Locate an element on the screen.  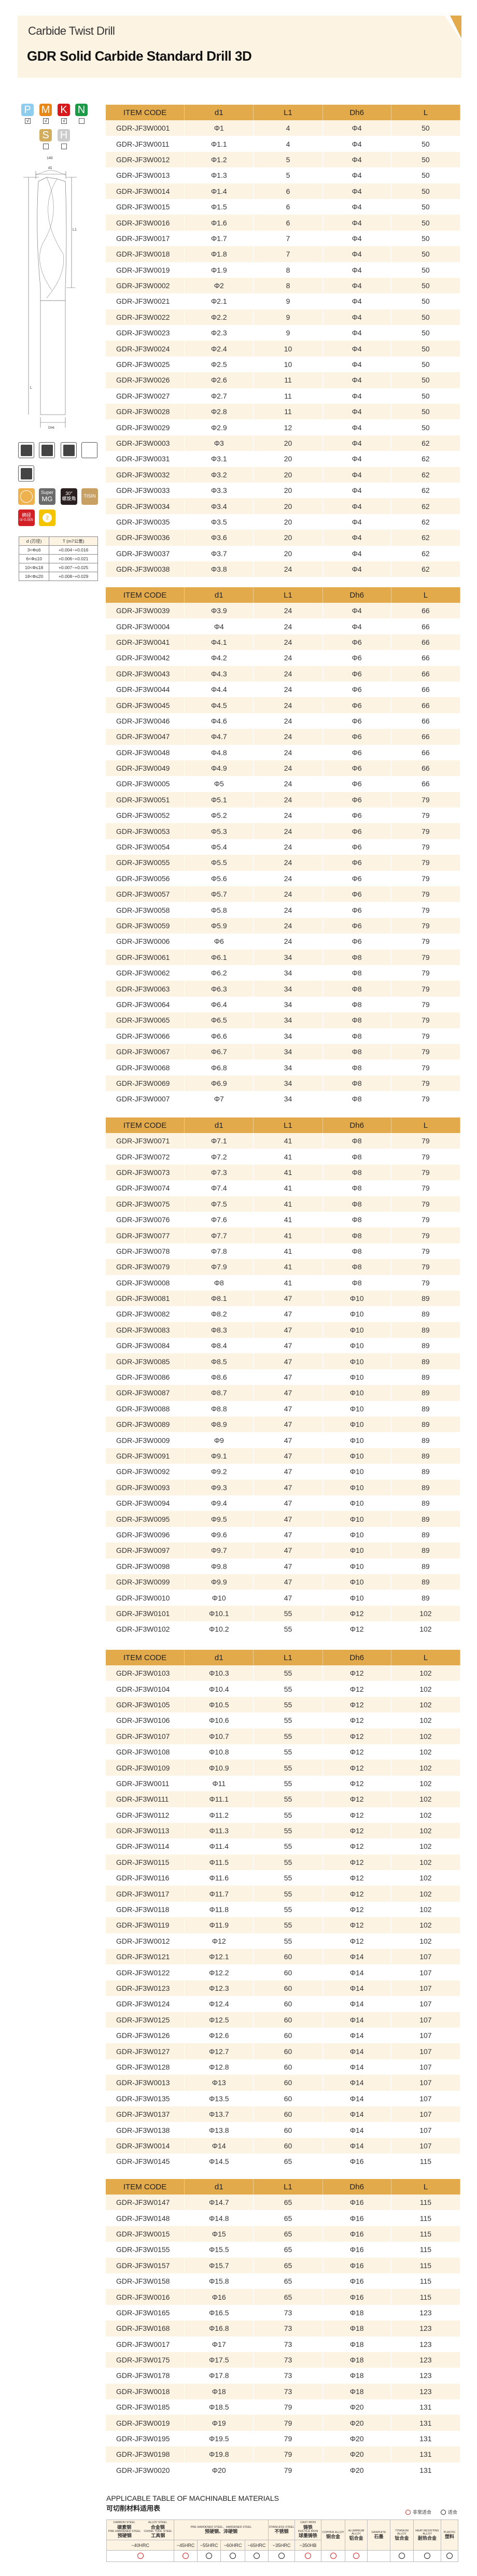
hardness: ~350HB is located at coordinates (307, 2545).